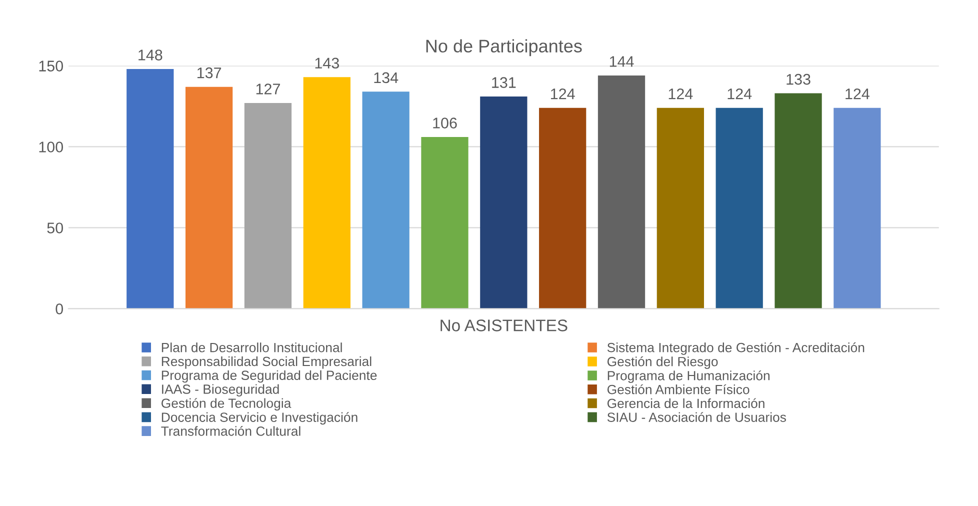 The image size is (978, 506). What do you see at coordinates (51, 147) in the screenshot?
I see `y-tick-label: 100` at bounding box center [51, 147].